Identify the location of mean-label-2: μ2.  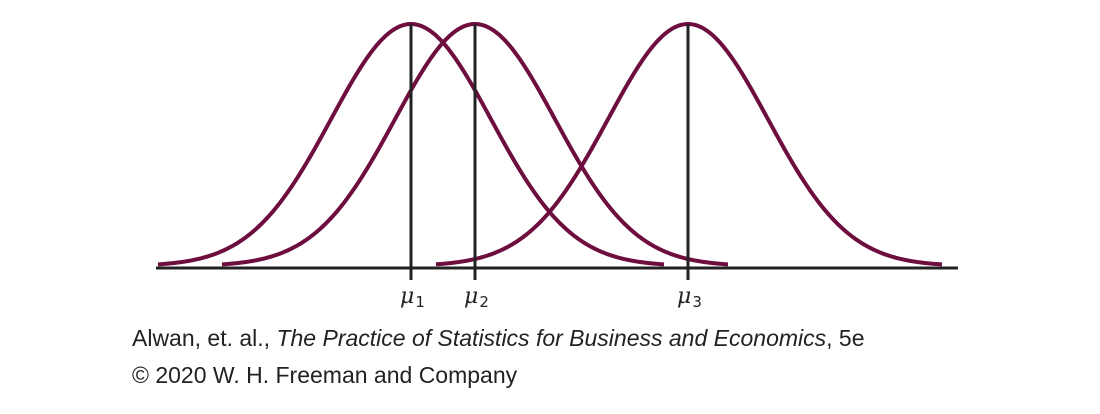
(476, 297).